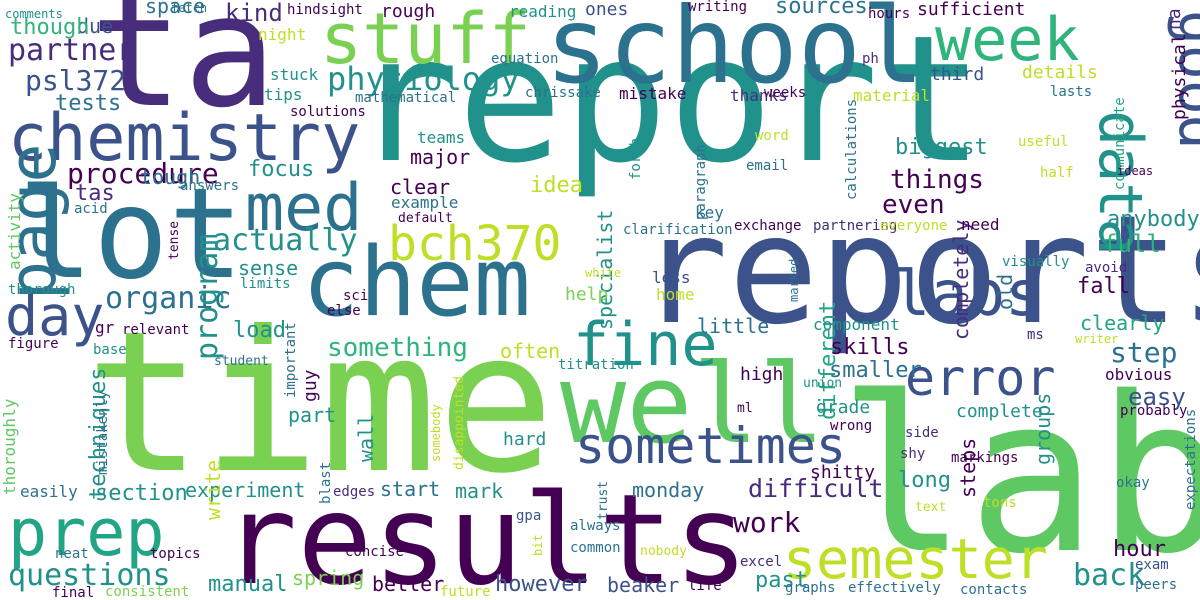  I want to click on word-skills: skills, so click(869, 347).